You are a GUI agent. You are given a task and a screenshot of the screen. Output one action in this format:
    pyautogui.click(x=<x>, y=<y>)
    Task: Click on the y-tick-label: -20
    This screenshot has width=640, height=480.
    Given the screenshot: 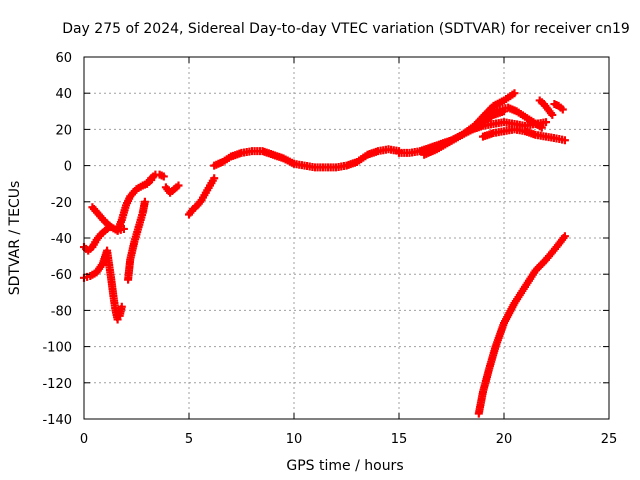 What is the action you would take?
    pyautogui.click(x=61, y=203)
    